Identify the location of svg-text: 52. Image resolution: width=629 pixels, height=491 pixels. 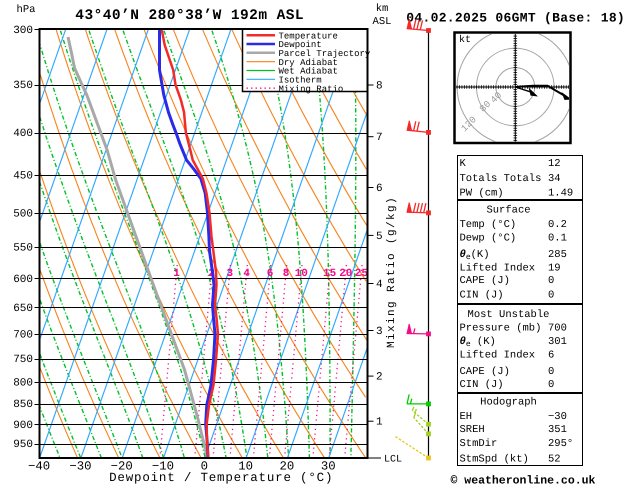
(554, 460).